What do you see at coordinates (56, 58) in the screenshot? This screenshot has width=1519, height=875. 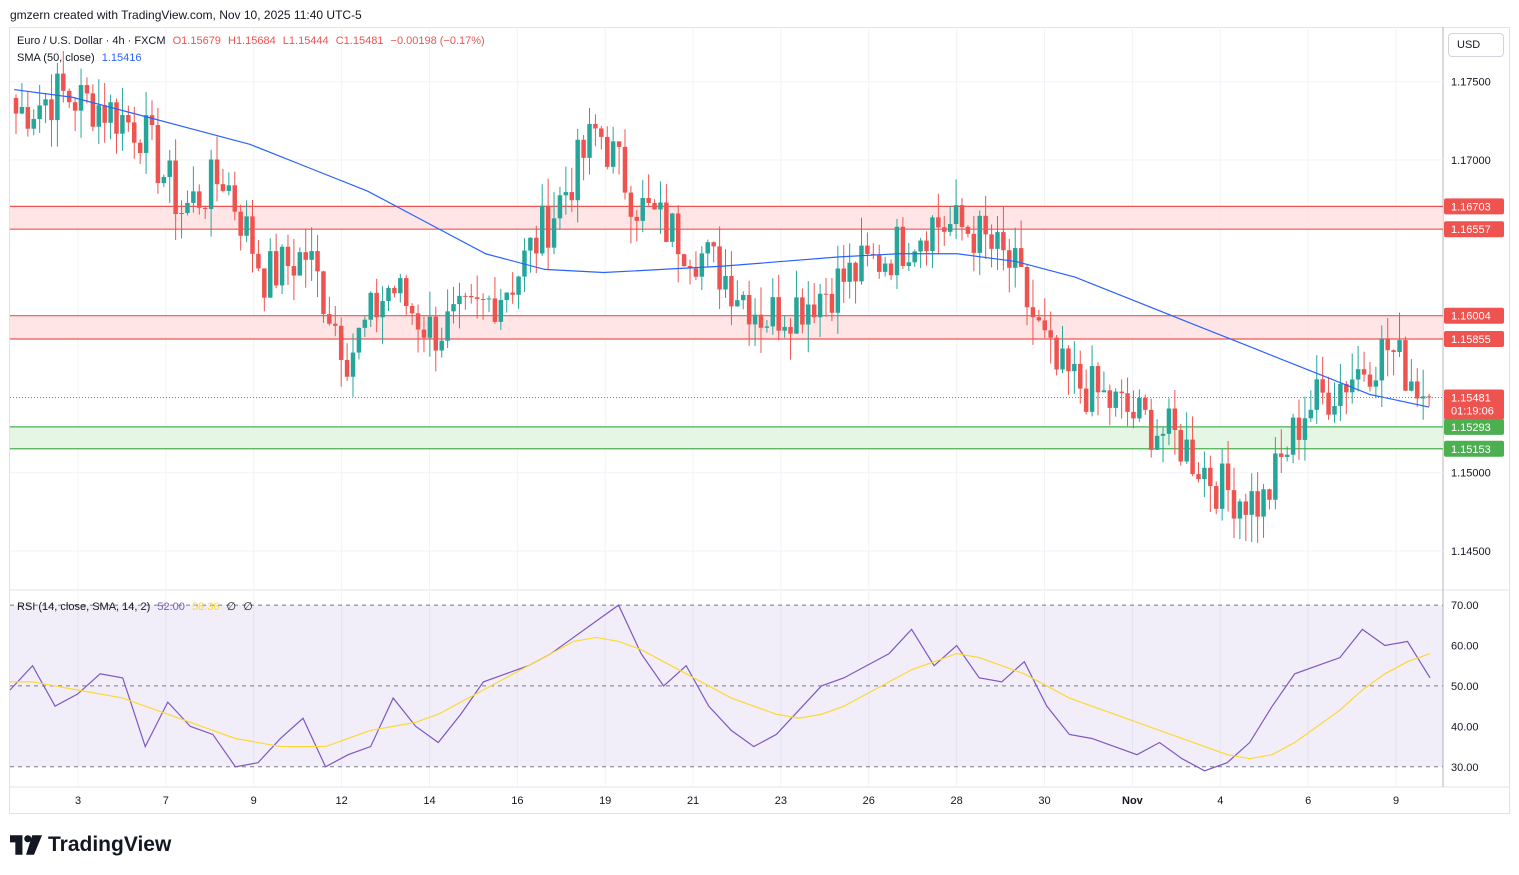 I see `sma-label: SMA (50, close)` at bounding box center [56, 58].